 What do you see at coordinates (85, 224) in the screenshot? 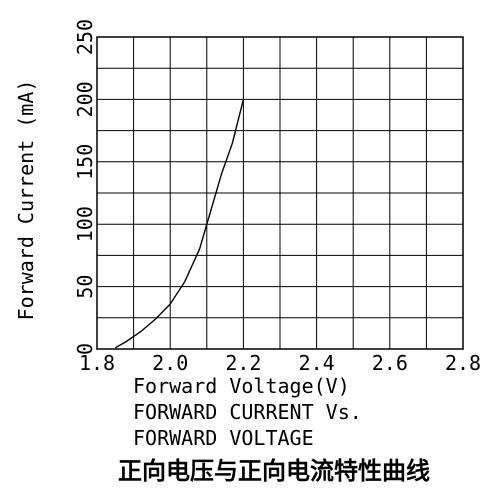
I see `y-tick-label: 100` at bounding box center [85, 224].